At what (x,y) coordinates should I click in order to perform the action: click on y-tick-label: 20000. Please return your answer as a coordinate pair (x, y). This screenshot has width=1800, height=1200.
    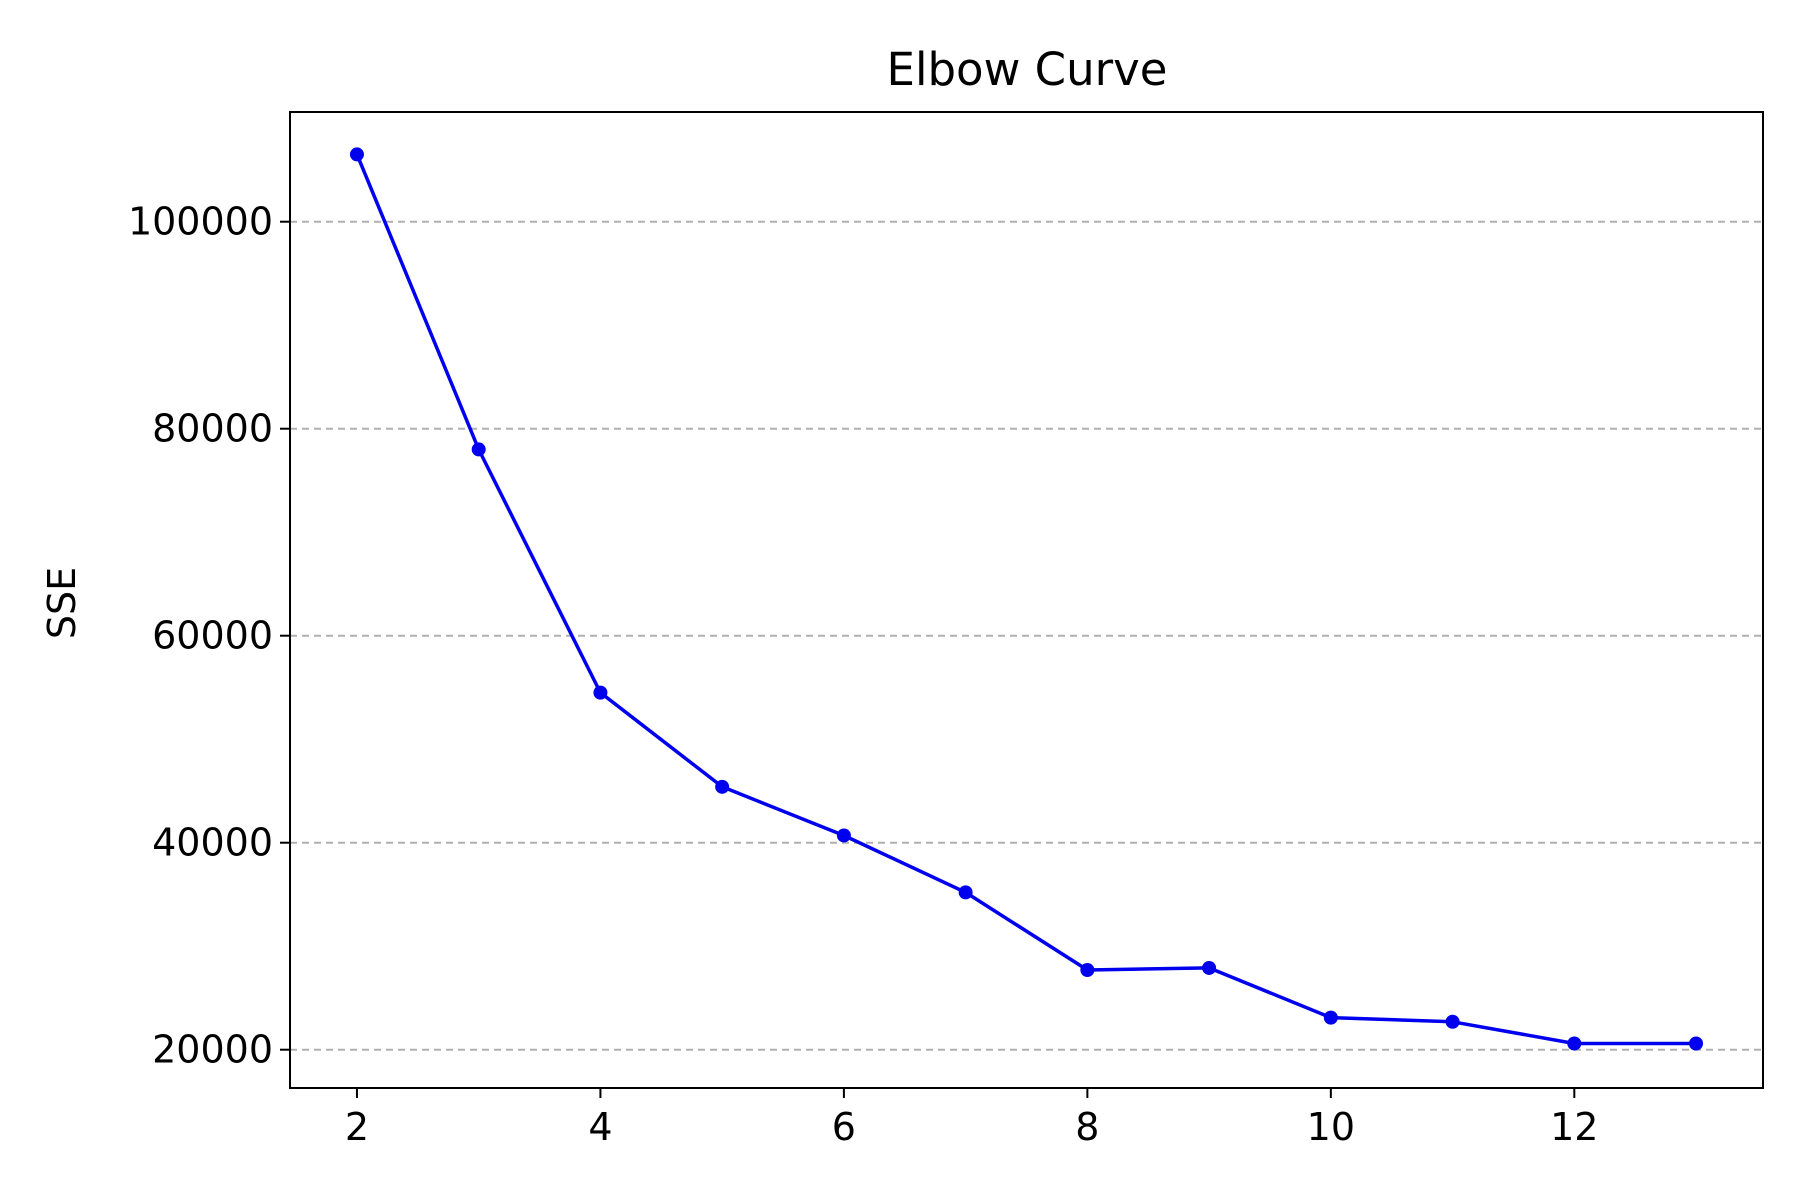
    Looking at the image, I should click on (212, 1050).